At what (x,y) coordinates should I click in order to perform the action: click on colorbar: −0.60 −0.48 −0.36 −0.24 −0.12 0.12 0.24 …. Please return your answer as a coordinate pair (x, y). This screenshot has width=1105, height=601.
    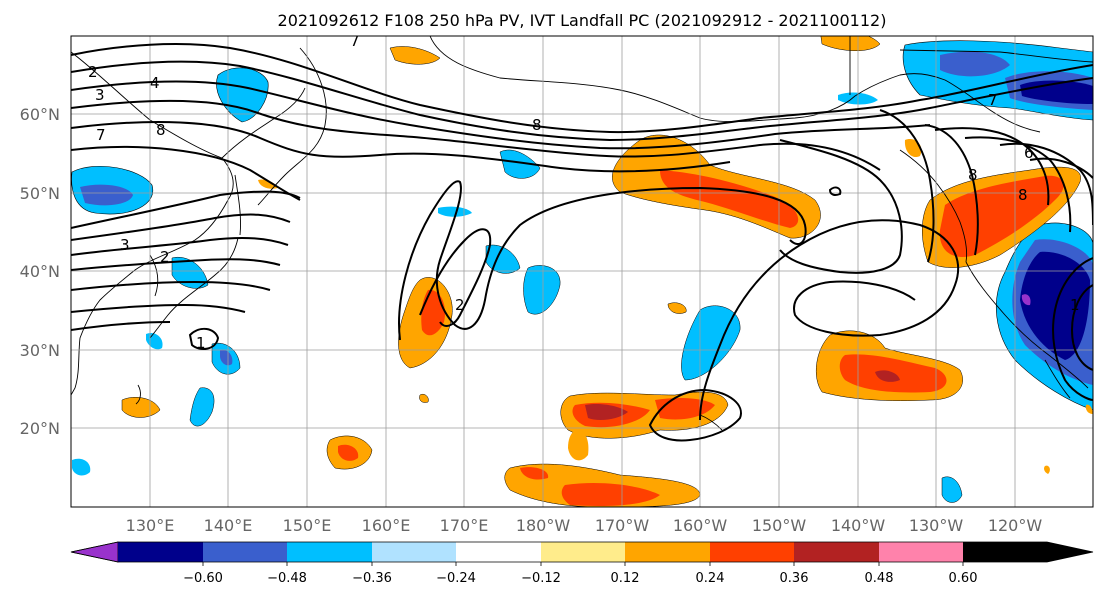
    Looking at the image, I should click on (582, 563).